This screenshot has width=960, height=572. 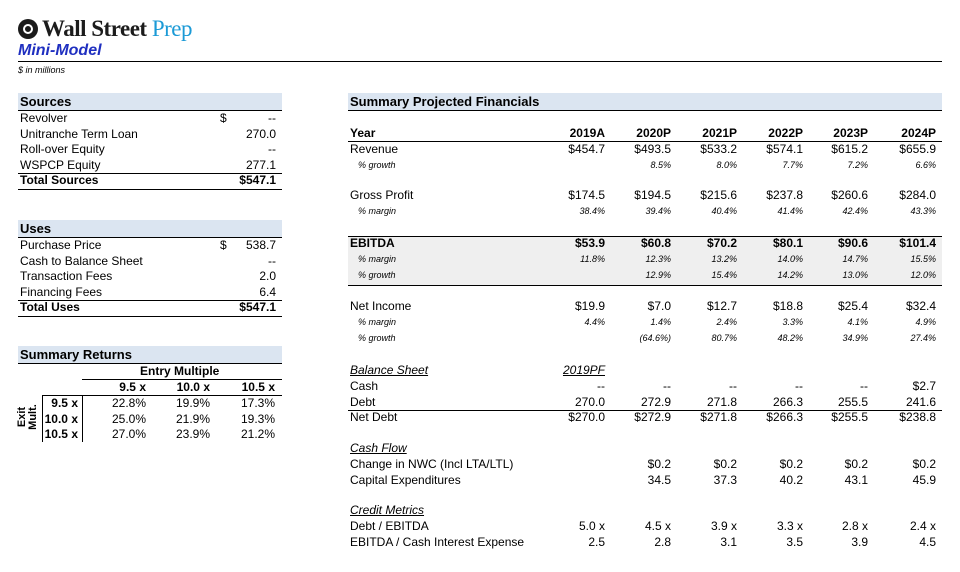 I want to click on ebitda_margin-value: 11.8%, so click(x=592, y=259).